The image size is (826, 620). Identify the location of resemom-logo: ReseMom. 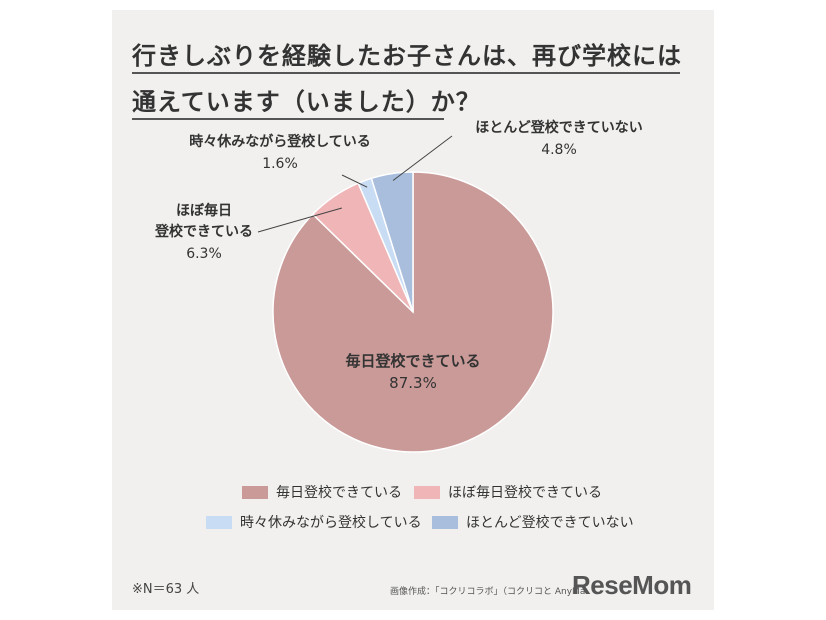
(632, 585).